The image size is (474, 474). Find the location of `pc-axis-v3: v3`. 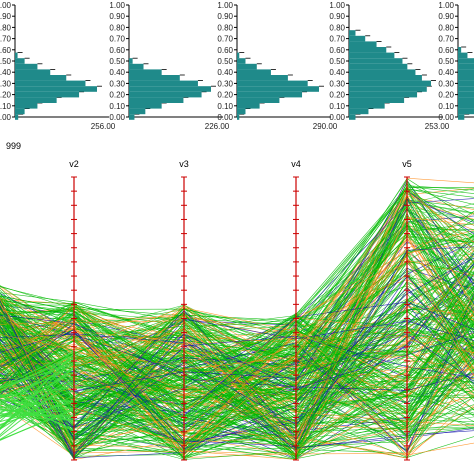

pc-axis-v3: v3 is located at coordinates (184, 310).